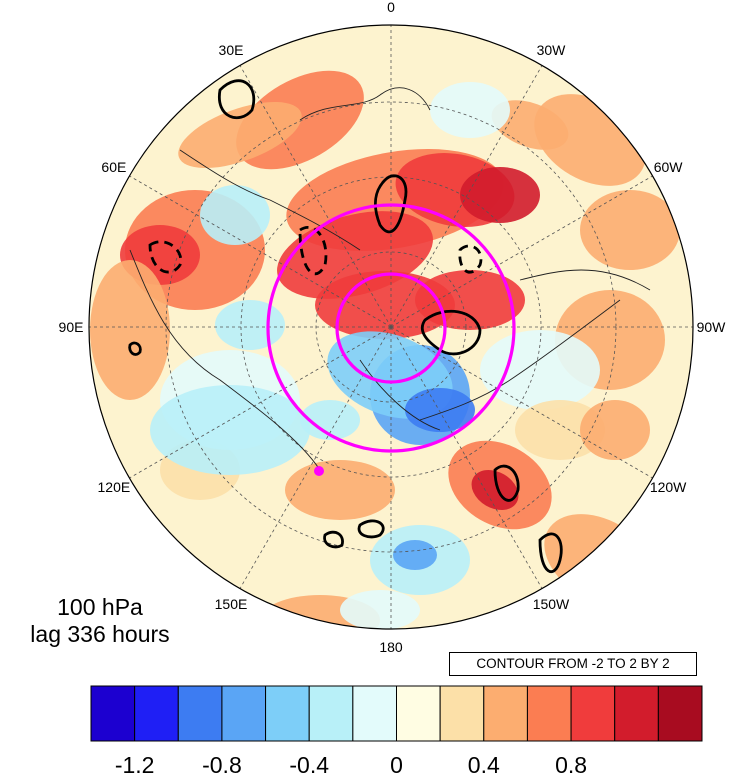 This screenshot has height=779, width=749. What do you see at coordinates (712, 327) in the screenshot?
I see `longitude-label-90W: 90W` at bounding box center [712, 327].